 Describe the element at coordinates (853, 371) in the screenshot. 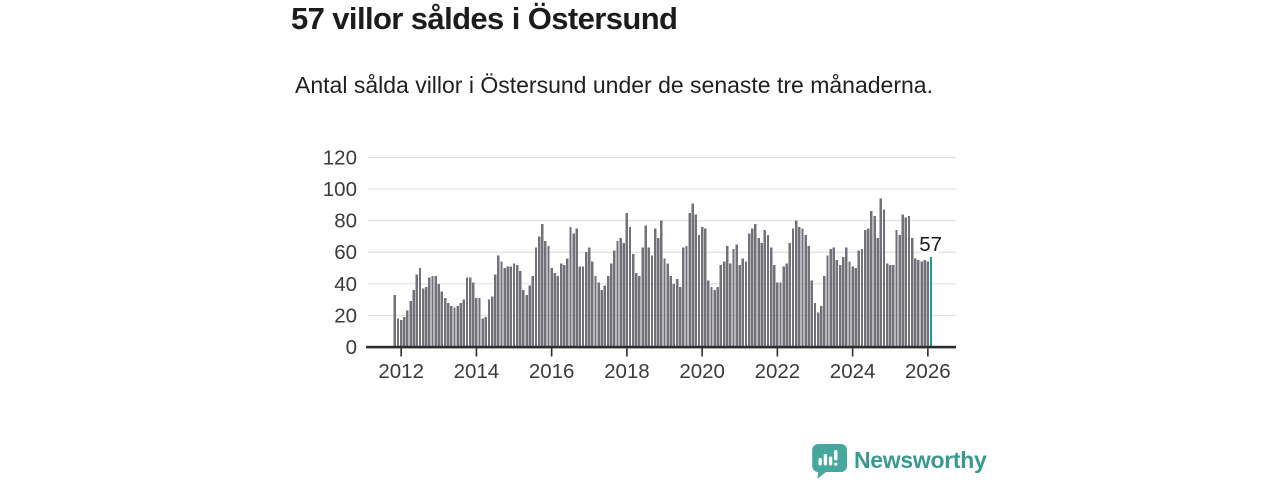

I see `svg-text: 2024` at that location.